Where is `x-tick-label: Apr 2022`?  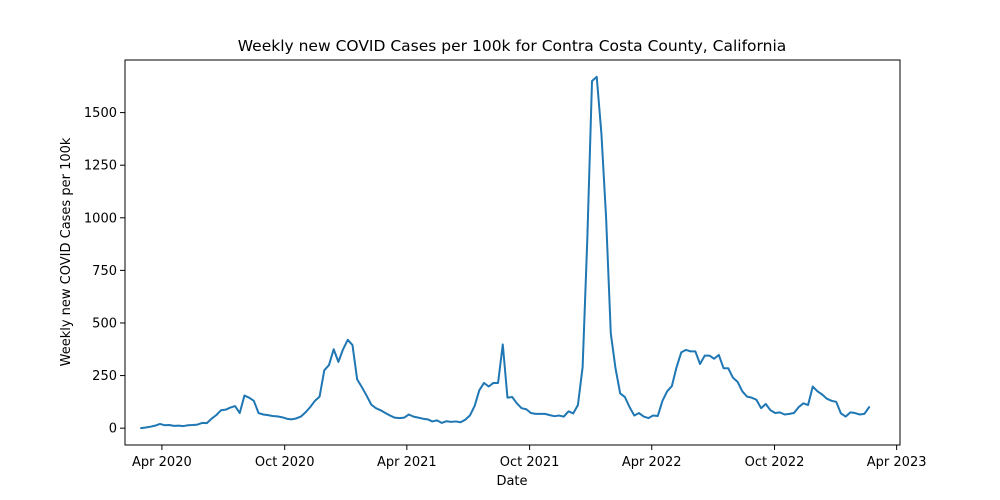
x-tick-label: Apr 2022 is located at coordinates (652, 462).